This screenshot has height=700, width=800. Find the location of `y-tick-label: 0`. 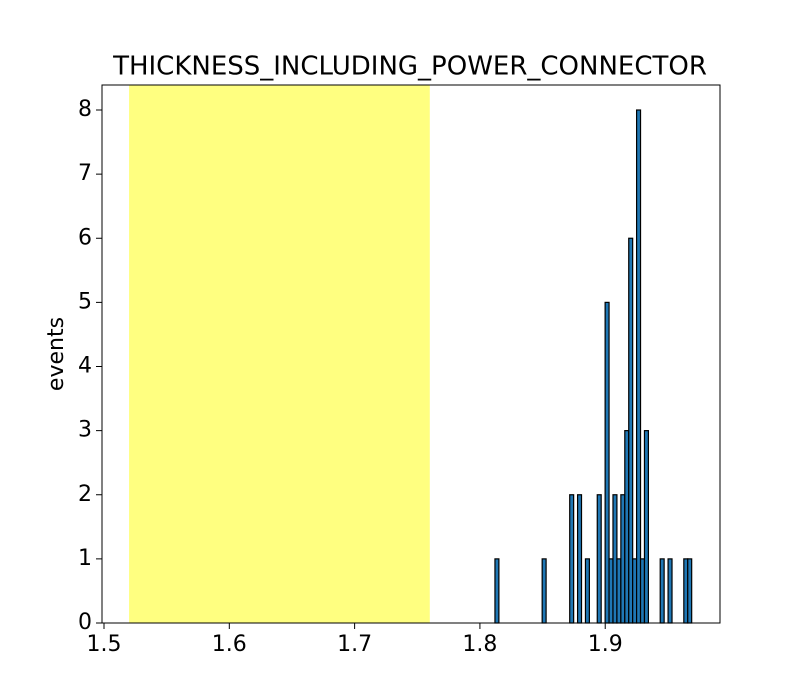

y-tick-label: 0 is located at coordinates (85, 622).